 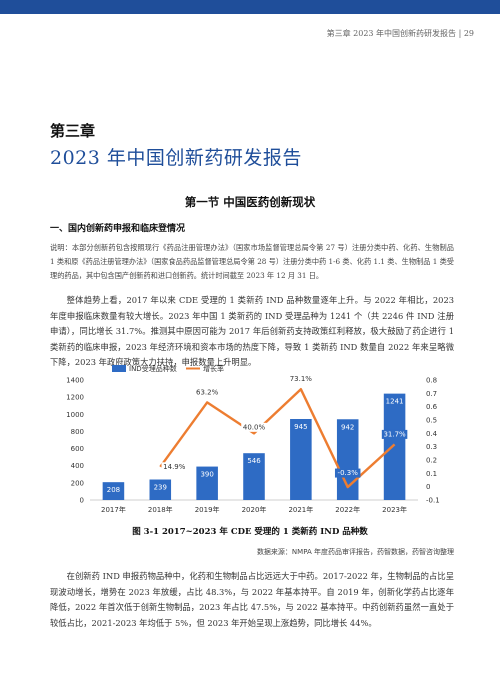 I want to click on rate-value-label: 73.1%, so click(x=301, y=379).